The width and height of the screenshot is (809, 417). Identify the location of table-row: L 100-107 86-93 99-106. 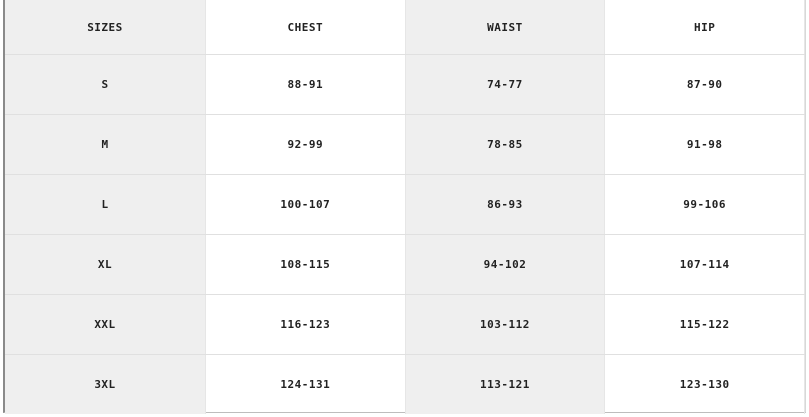
(405, 204).